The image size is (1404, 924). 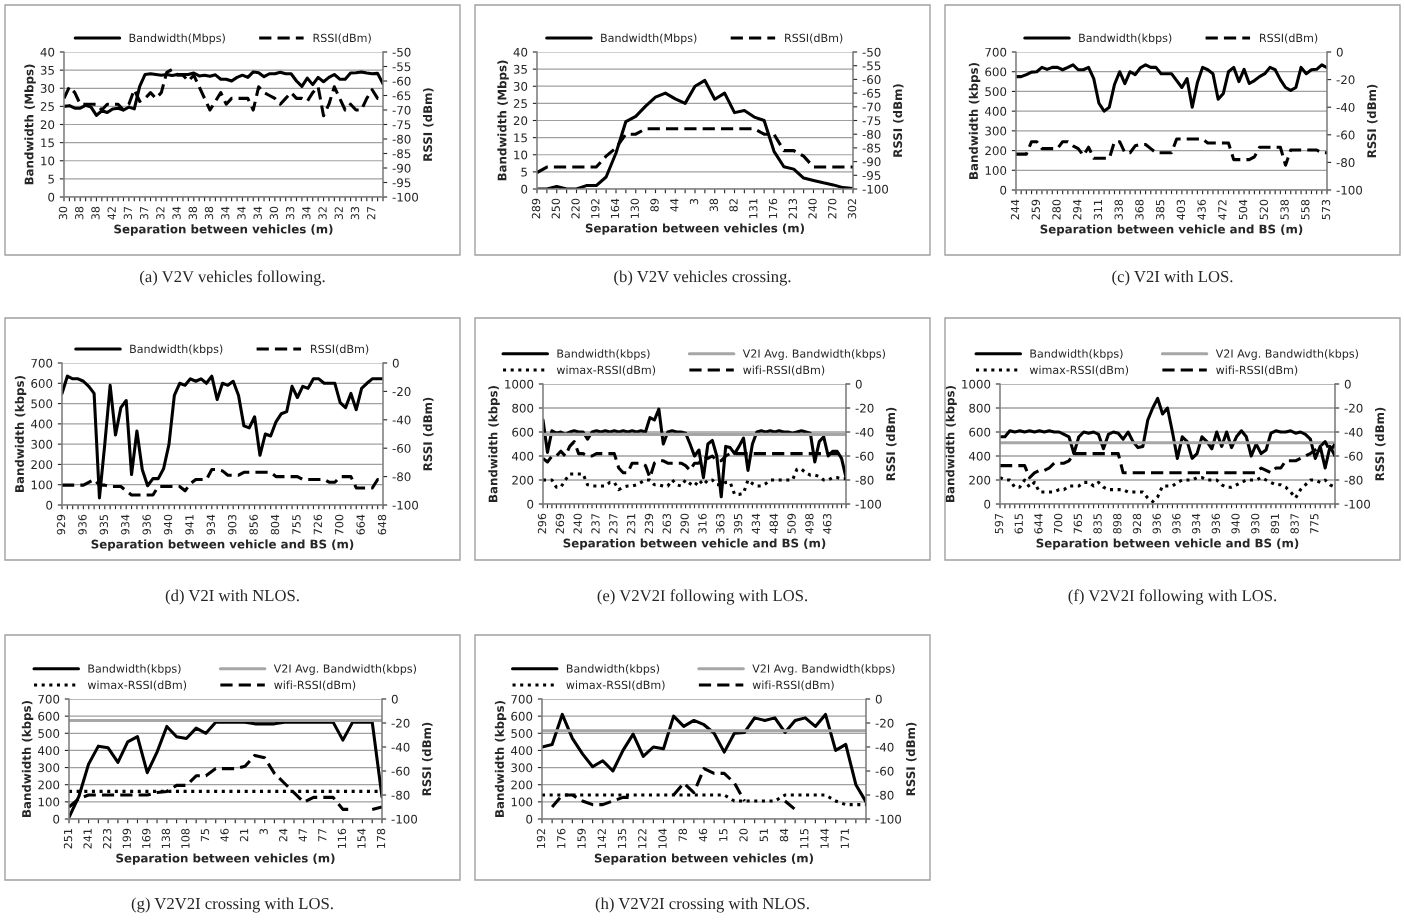 I want to click on x-tick-label: 34, so click(x=176, y=213).